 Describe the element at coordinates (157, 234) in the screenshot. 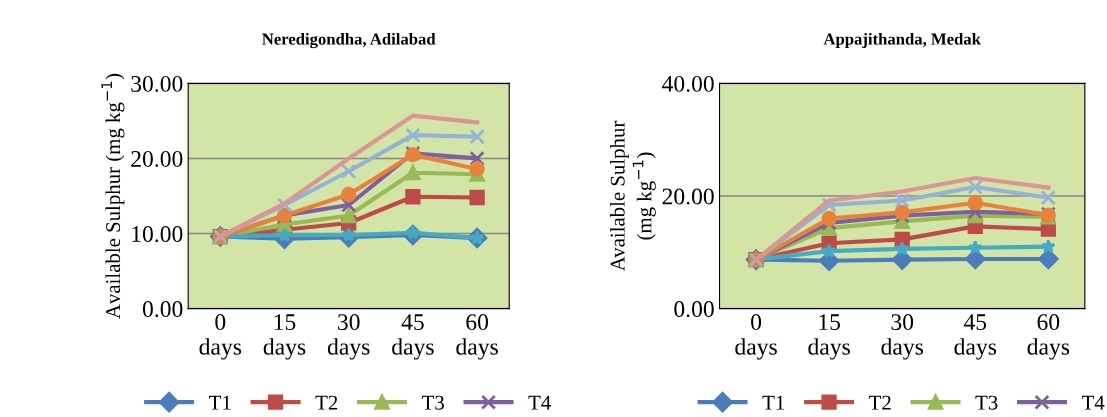

I see `y-tick-label: 10.00` at that location.